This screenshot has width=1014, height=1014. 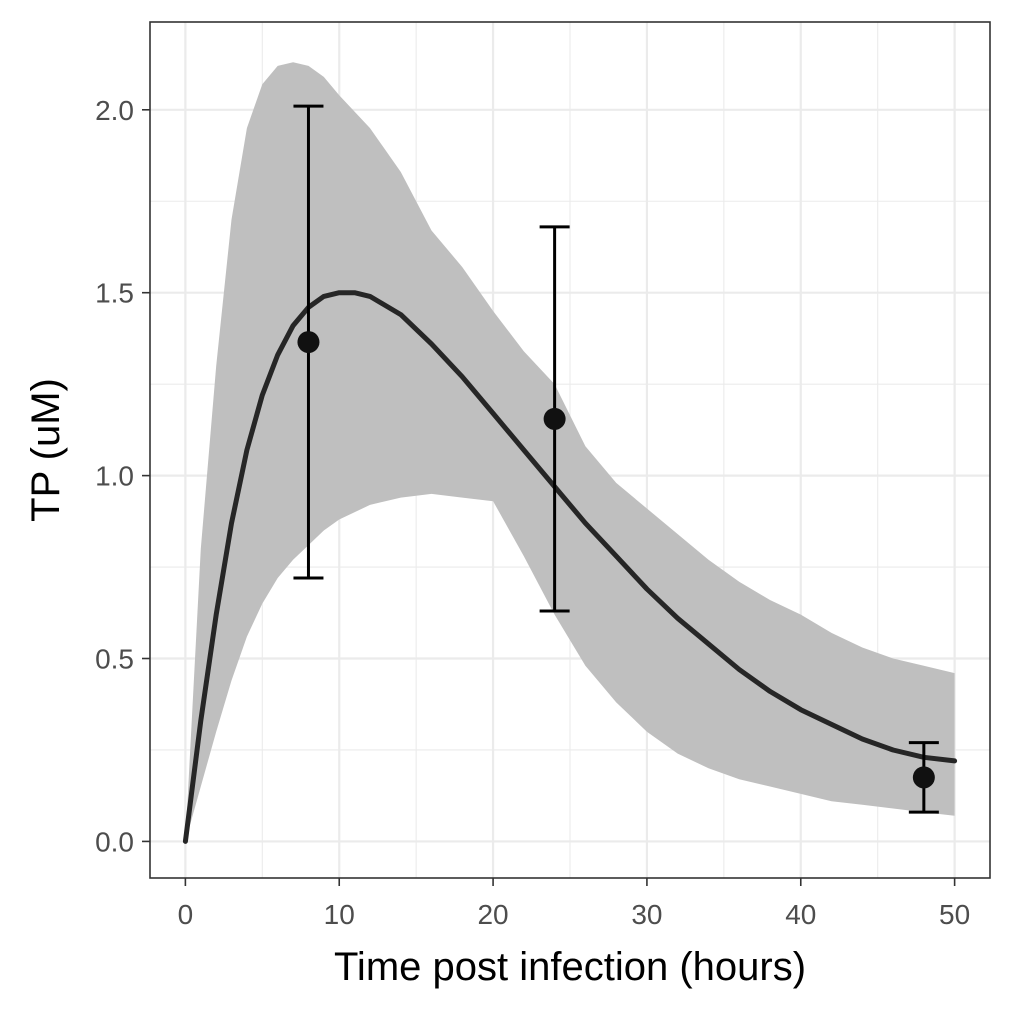 What do you see at coordinates (800, 914) in the screenshot?
I see `x-tick-label: 40` at bounding box center [800, 914].